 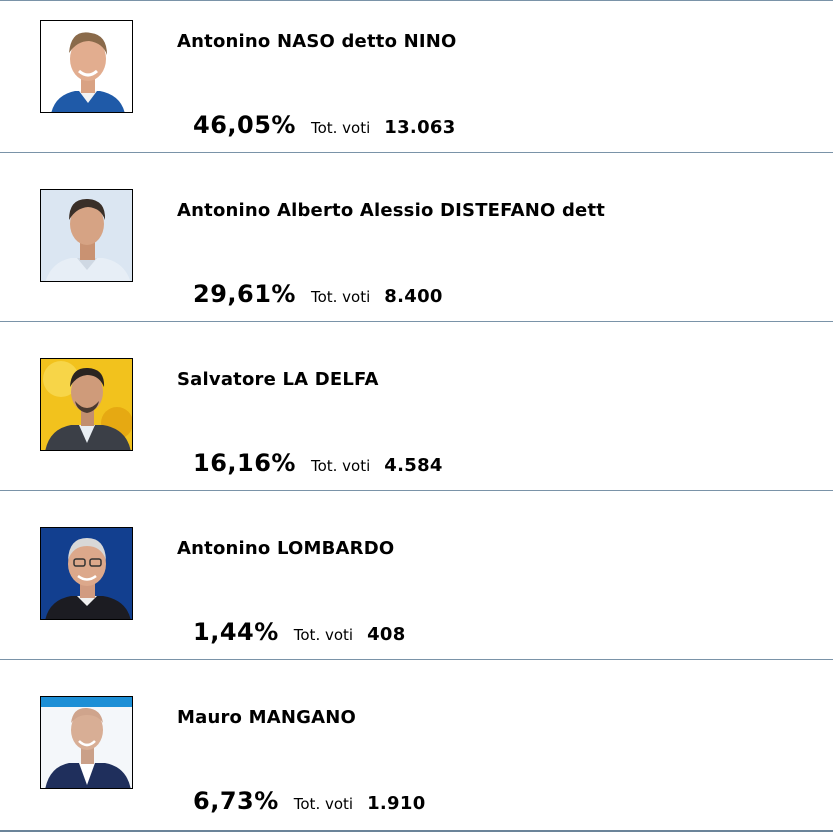 I want to click on total-votes-value: 13.063, so click(x=420, y=127).